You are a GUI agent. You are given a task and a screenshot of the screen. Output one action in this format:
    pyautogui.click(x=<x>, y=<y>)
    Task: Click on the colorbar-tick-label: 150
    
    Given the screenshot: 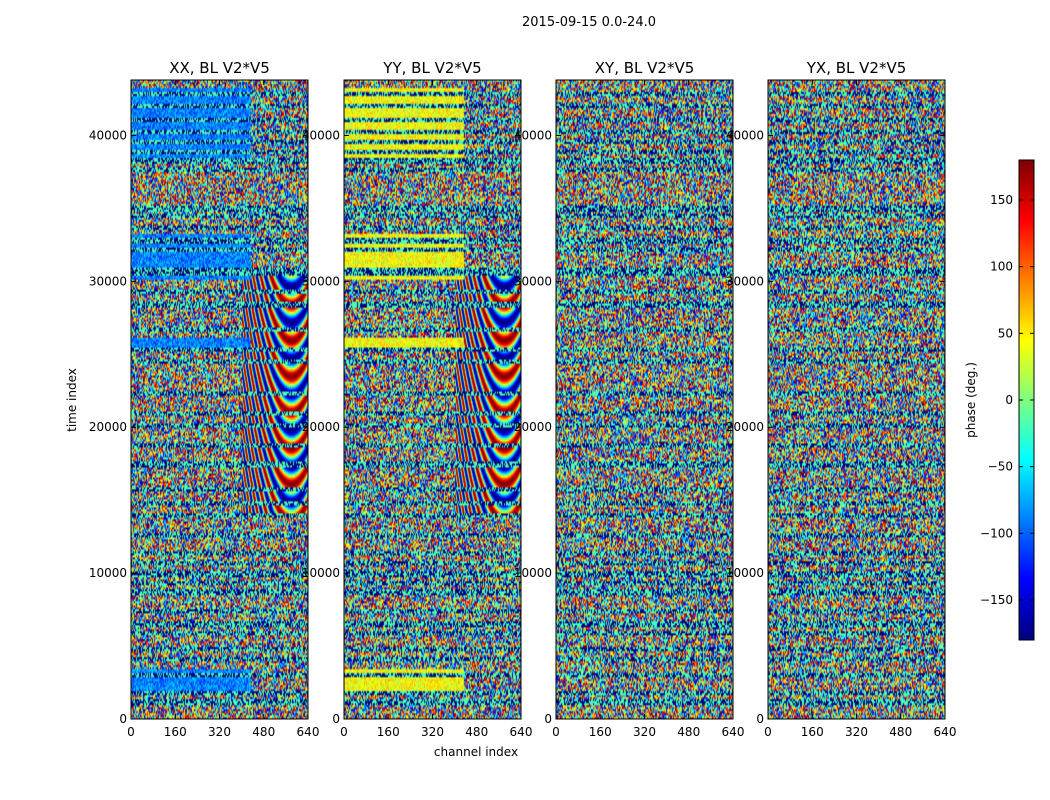 What is the action you would take?
    pyautogui.click(x=1001, y=200)
    